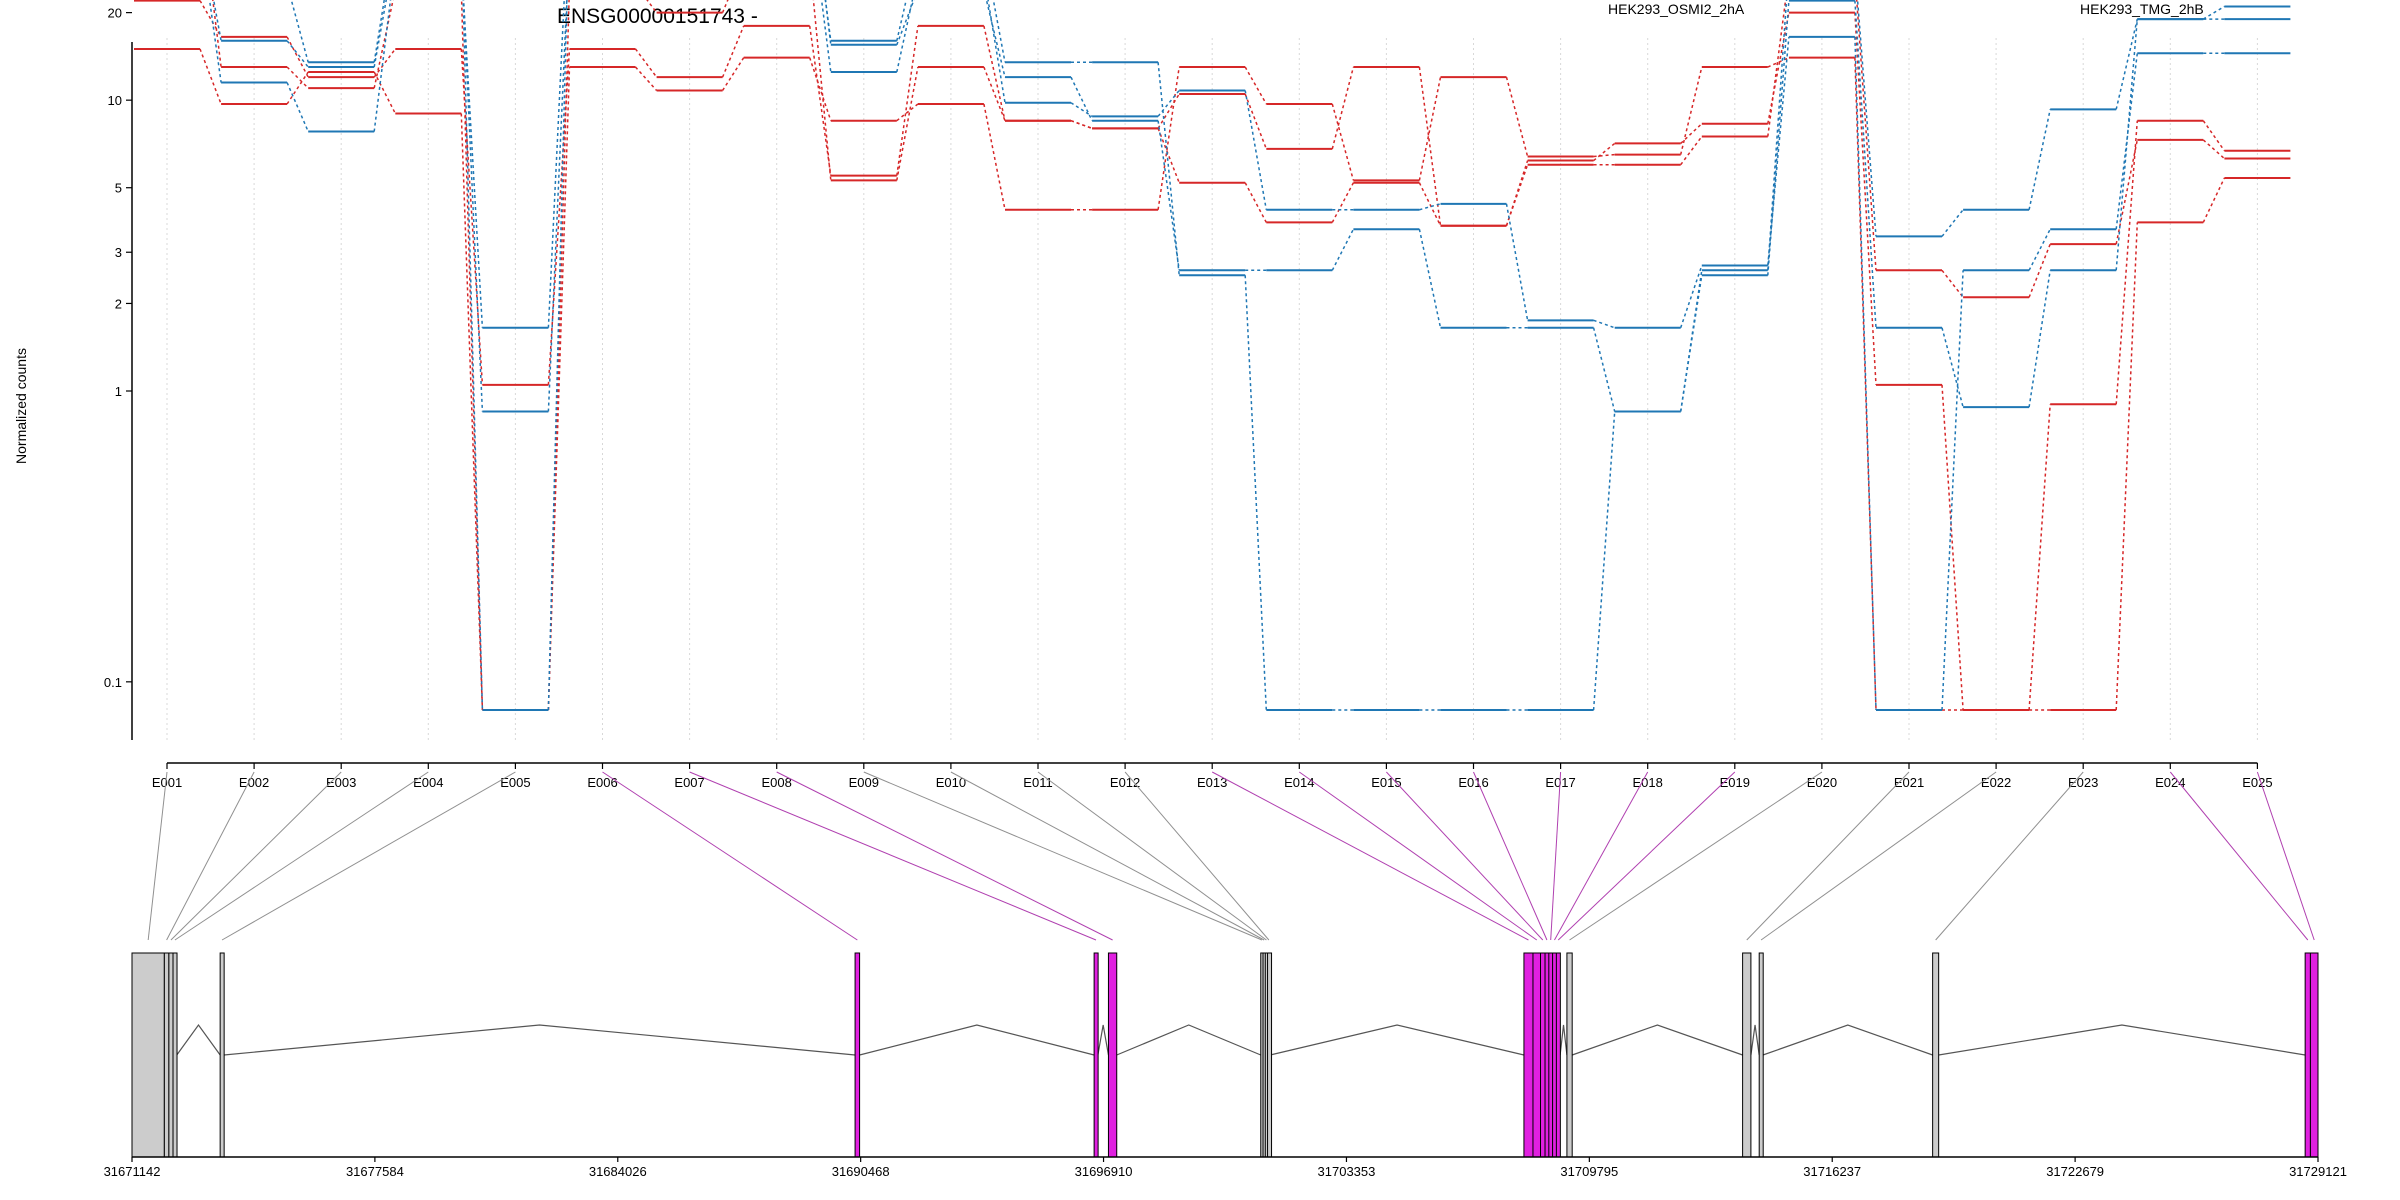 The width and height of the screenshot is (2400, 1200). Describe the element at coordinates (375, 1171) in the screenshot. I see `coord-tick-label: 31677584` at that location.